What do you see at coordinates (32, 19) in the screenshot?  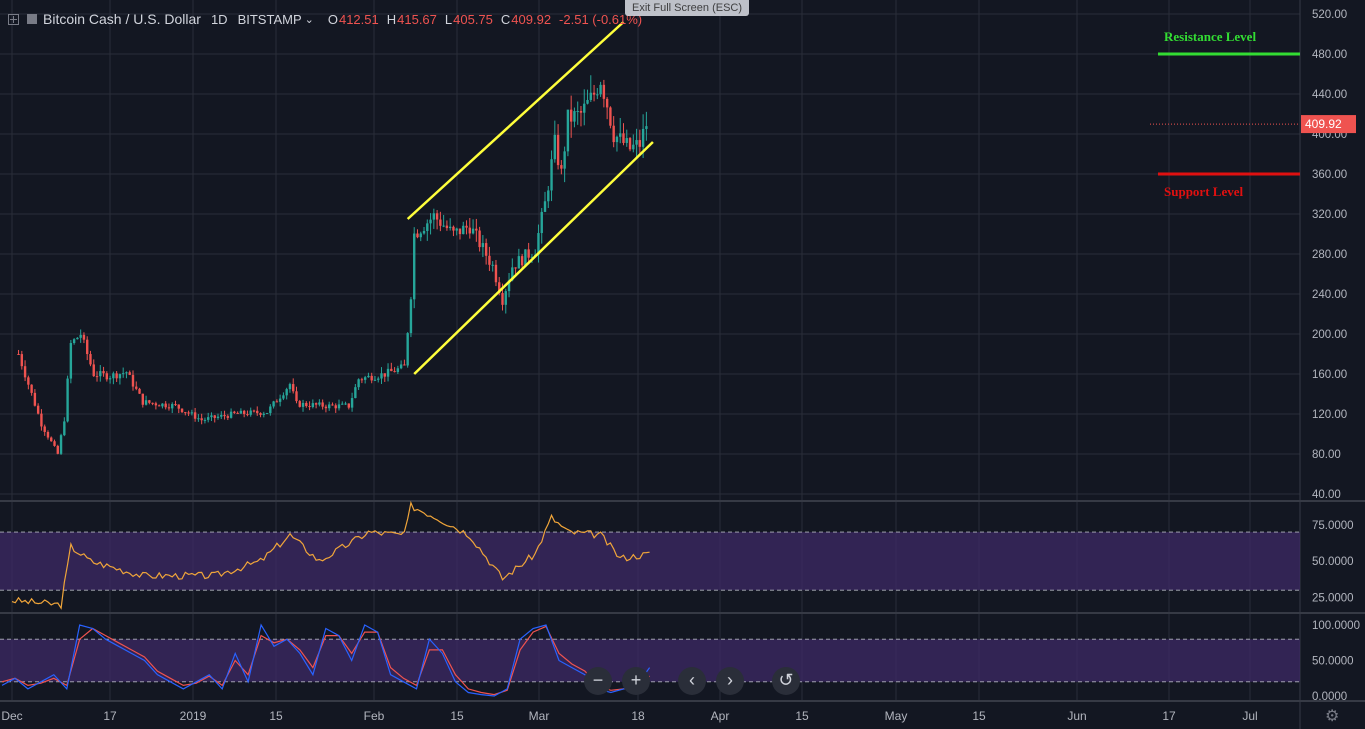 I see `collapse-icon` at bounding box center [32, 19].